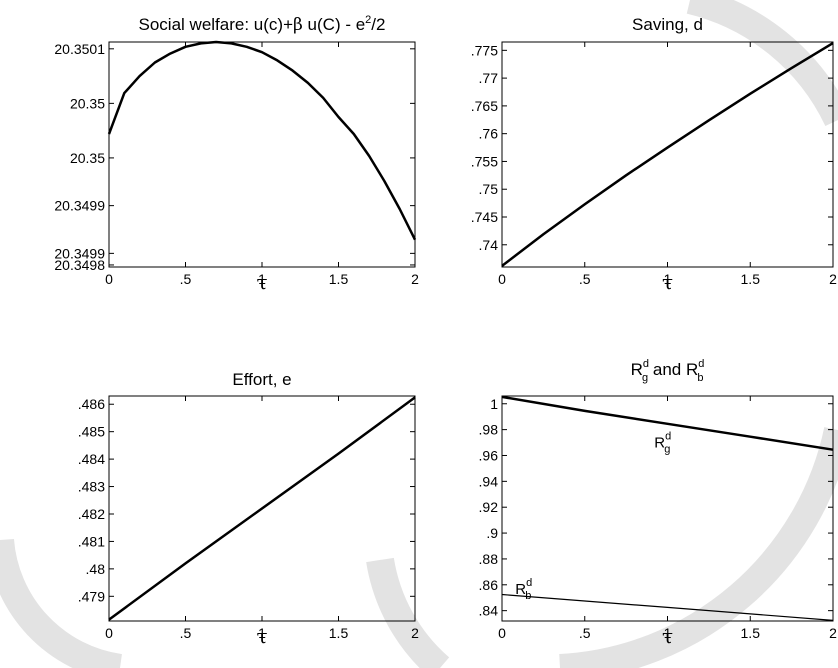  Describe the element at coordinates (489, 455) in the screenshot. I see `y-tick-label: .96` at that location.